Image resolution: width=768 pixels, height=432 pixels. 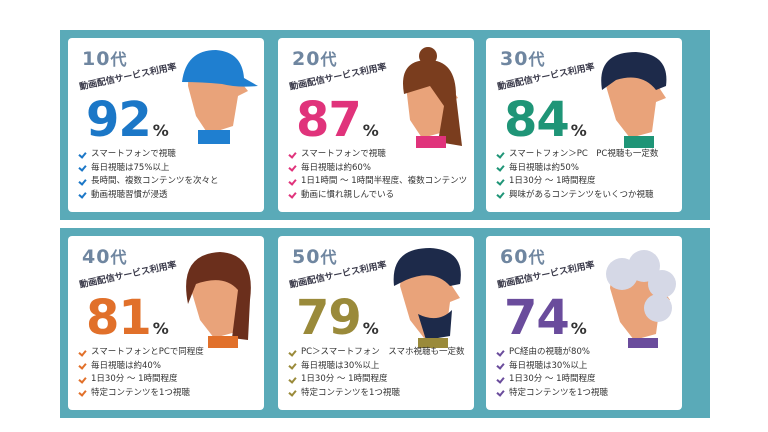 I want to click on age-heading: 30代, so click(x=522, y=58).